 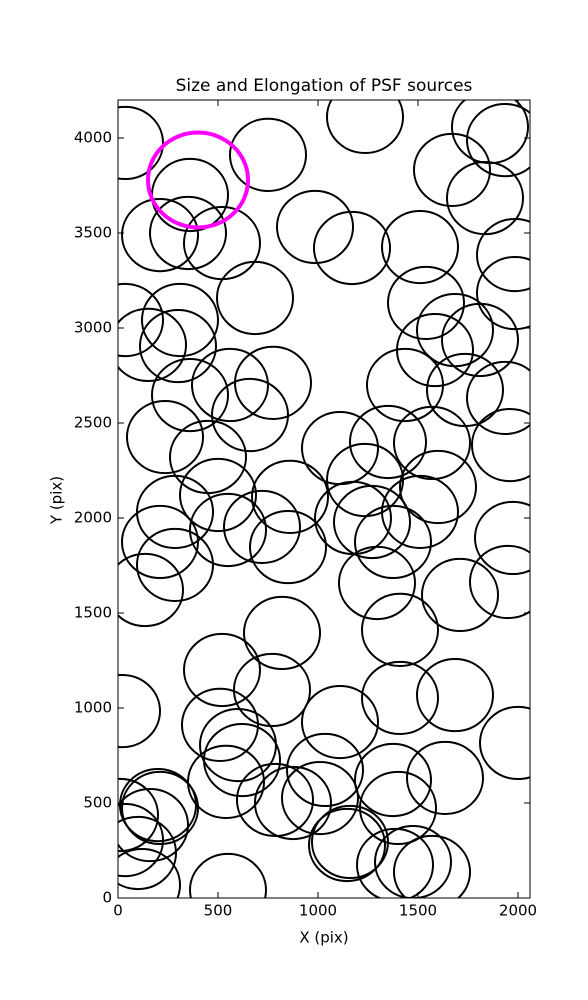 What do you see at coordinates (93, 613) in the screenshot?
I see `y-tick-label: 1500` at bounding box center [93, 613].